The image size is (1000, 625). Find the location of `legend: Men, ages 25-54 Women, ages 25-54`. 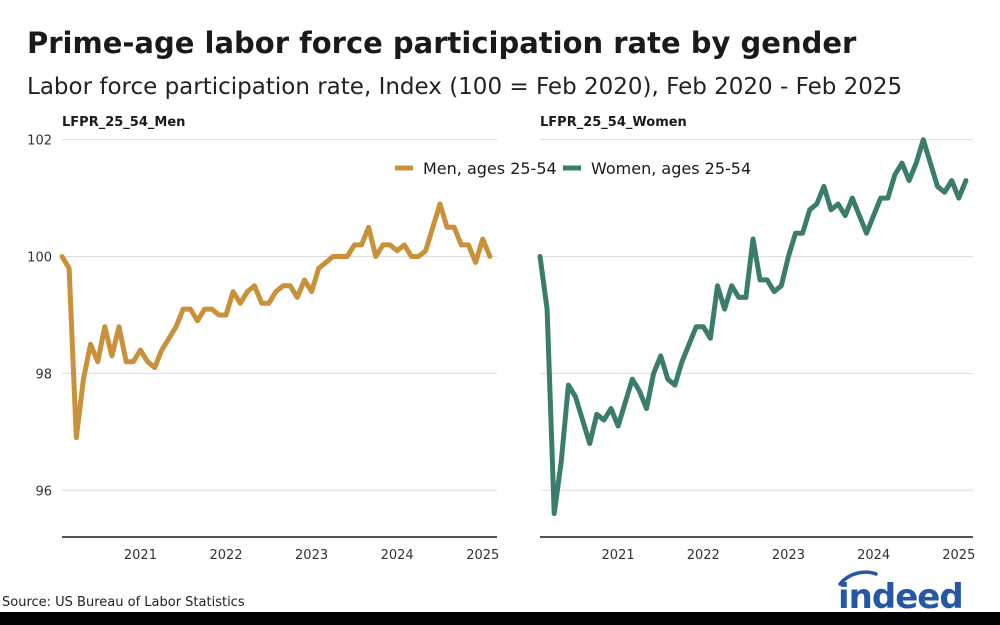

legend: Men, ages 25-54 Women, ages 25-54 is located at coordinates (573, 168).